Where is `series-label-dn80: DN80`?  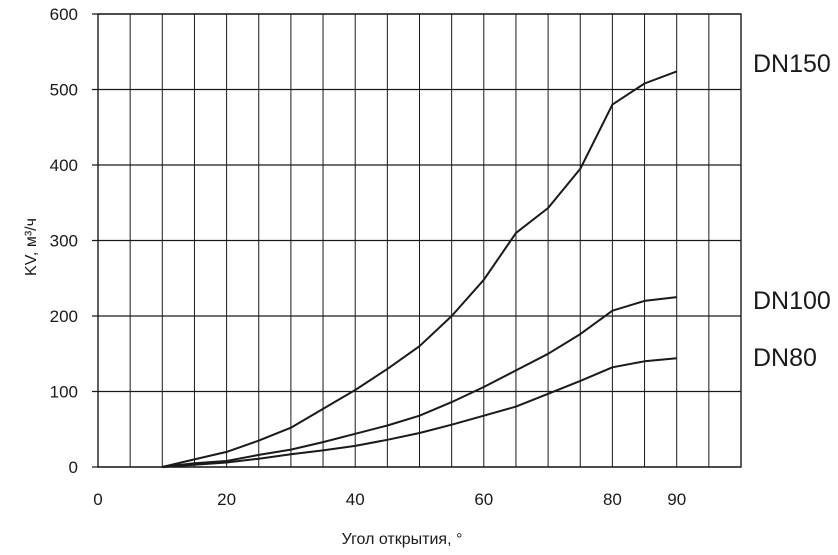
series-label-dn80: DN80 is located at coordinates (785, 358).